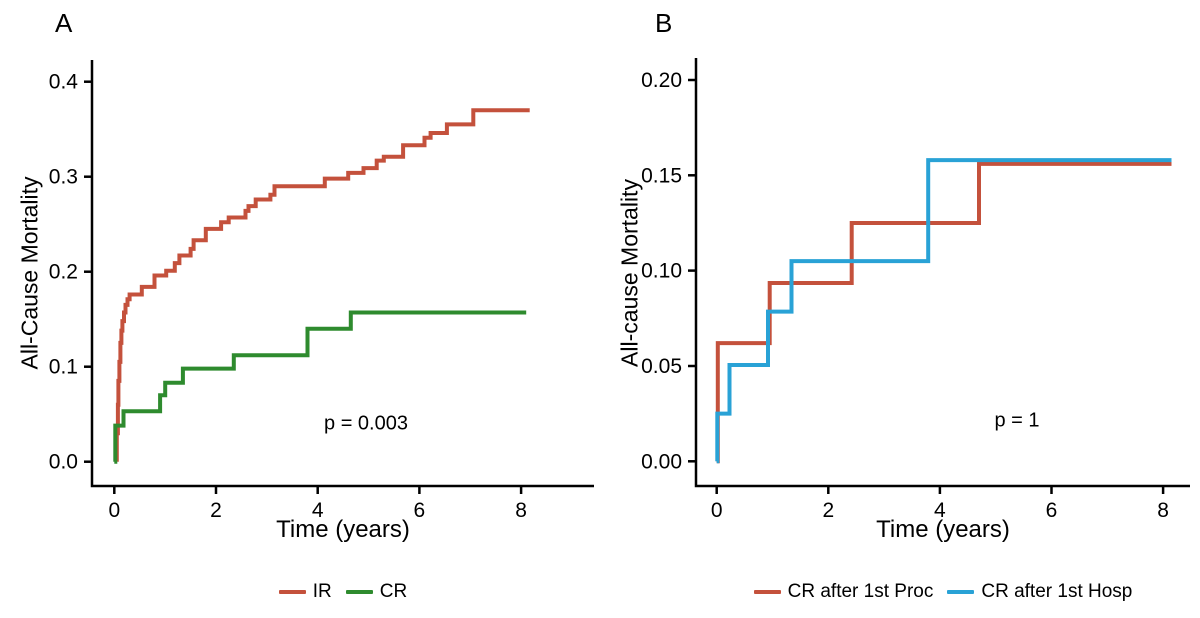 Image resolution: width=1200 pixels, height=618 pixels. What do you see at coordinates (343, 592) in the screenshot?
I see `panel-a-legend: IR CR` at bounding box center [343, 592].